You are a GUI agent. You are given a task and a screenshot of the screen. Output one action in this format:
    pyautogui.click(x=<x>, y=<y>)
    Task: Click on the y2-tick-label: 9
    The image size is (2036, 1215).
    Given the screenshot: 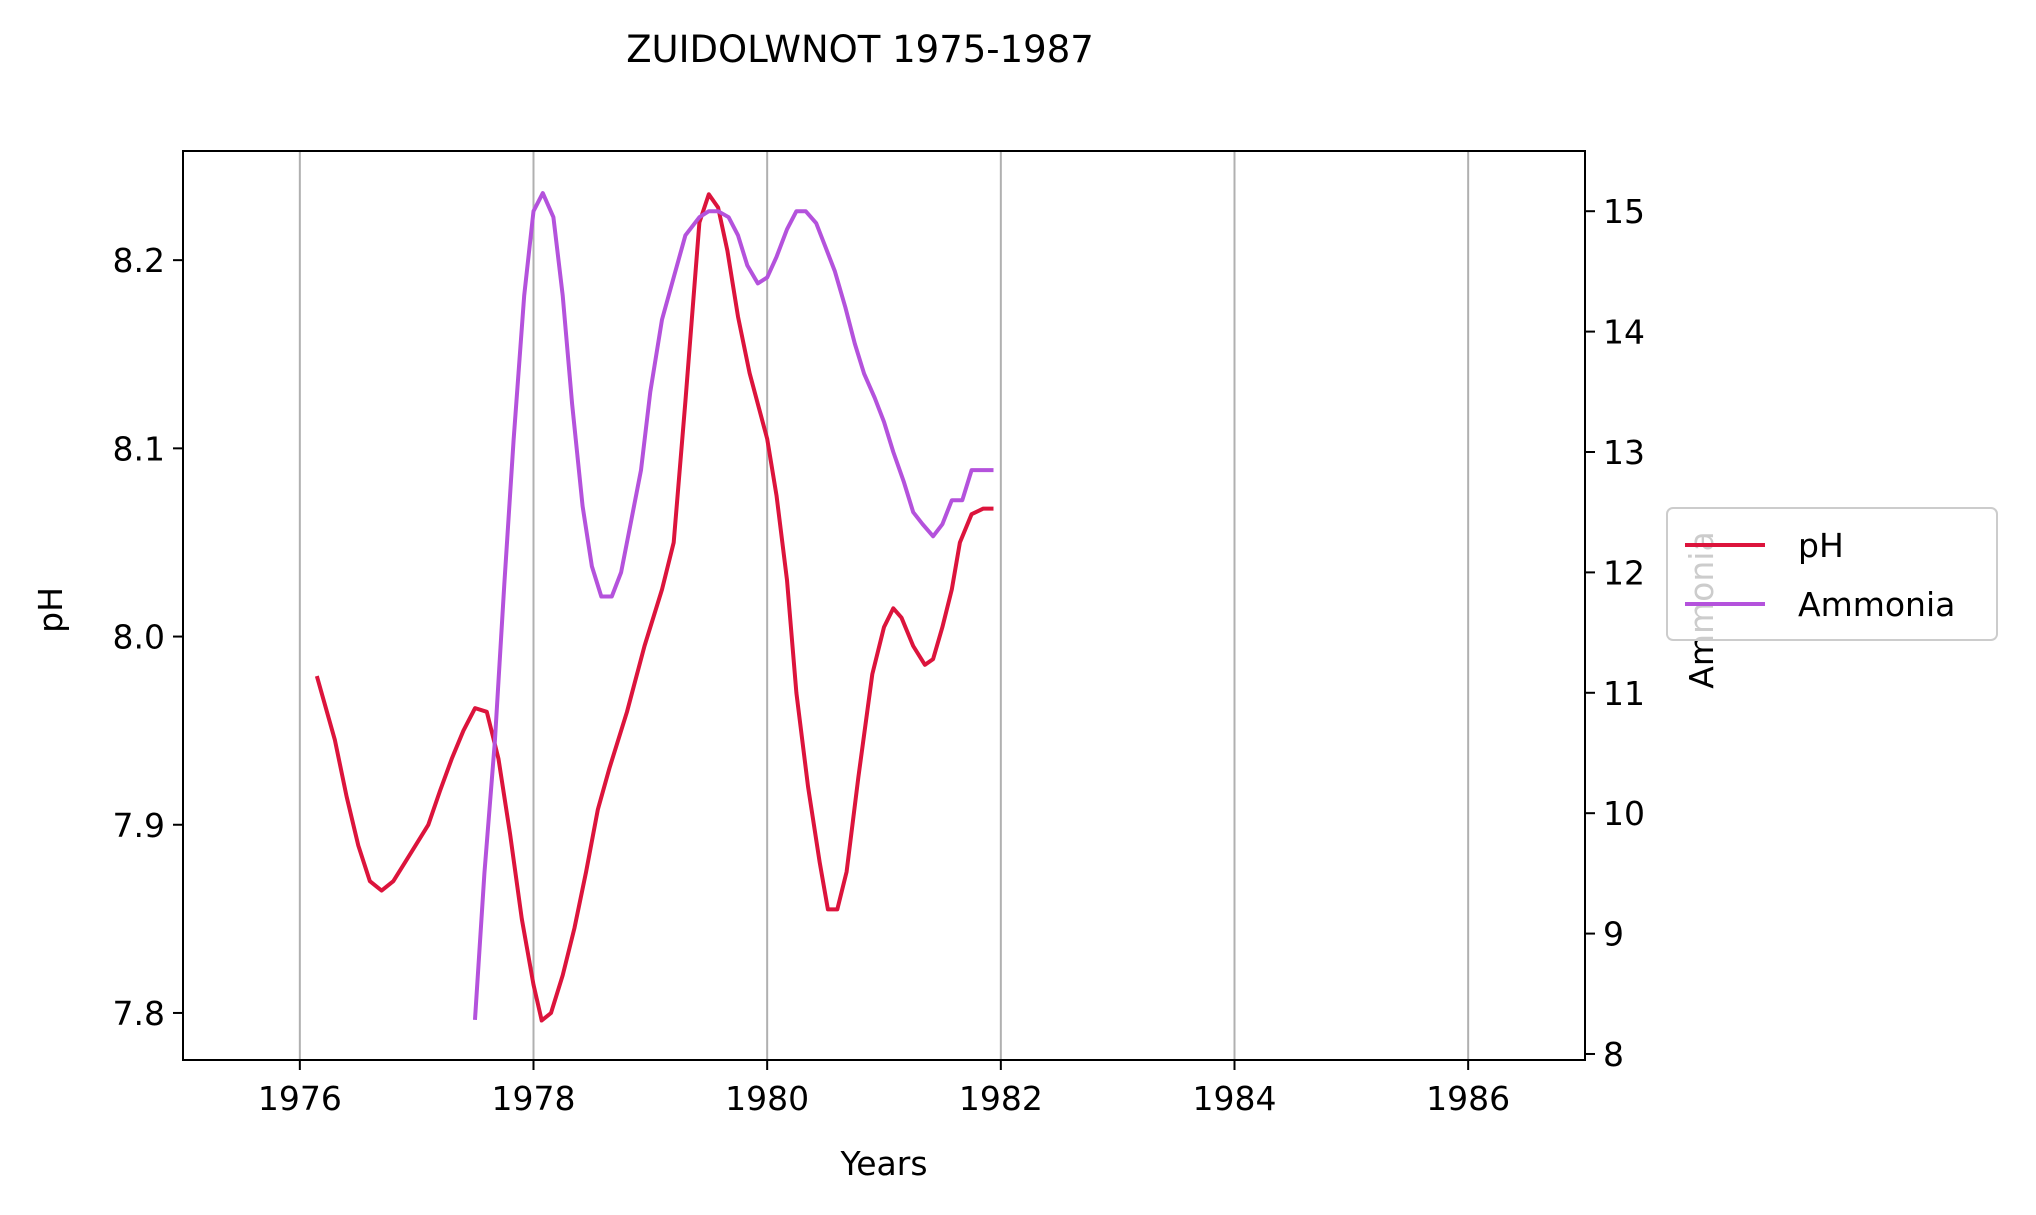 What is the action you would take?
    pyautogui.click(x=1613, y=934)
    